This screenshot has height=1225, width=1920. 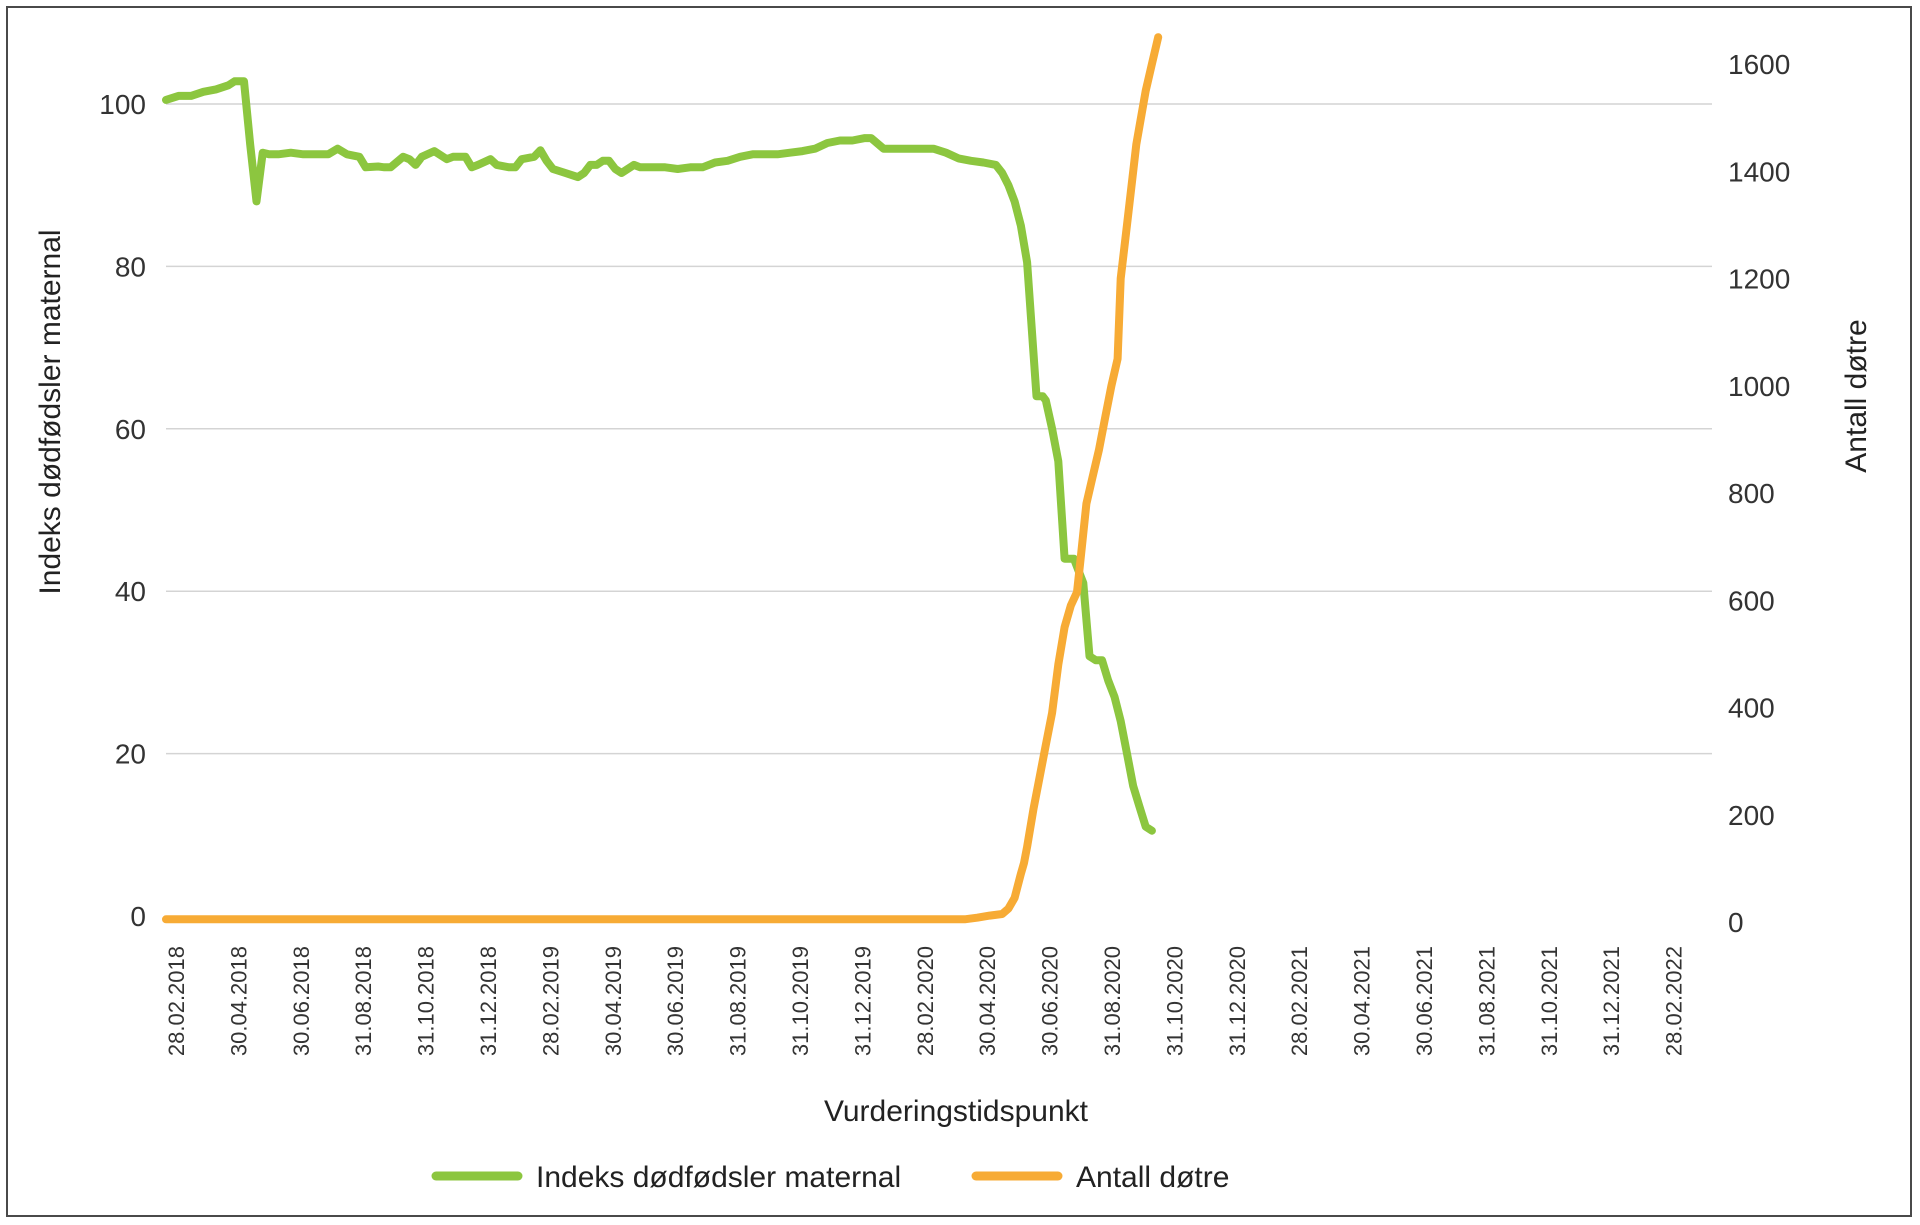 I want to click on x-tick-label: 31.08.2019, so click(x=738, y=1001).